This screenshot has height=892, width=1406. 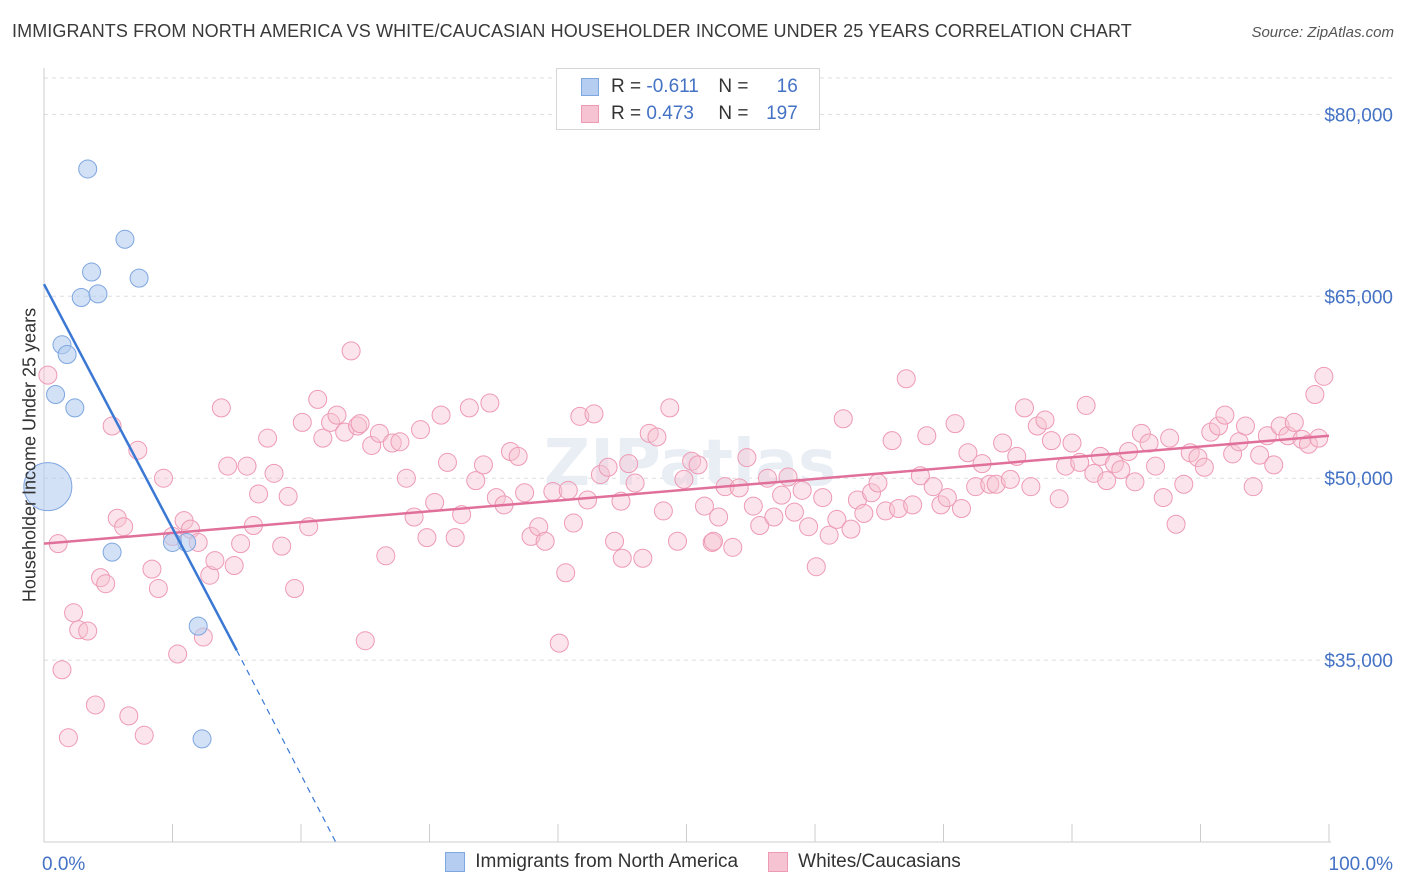 I want to click on immigrants-trend-extension, so click(x=286, y=746).